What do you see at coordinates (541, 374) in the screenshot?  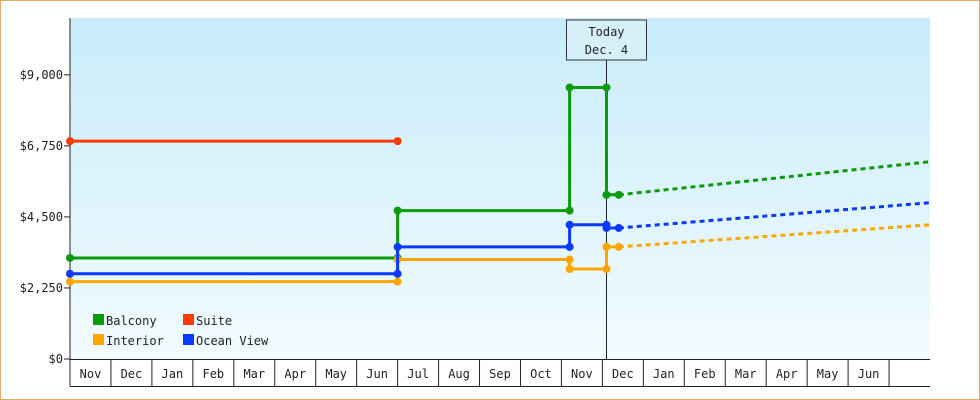 I see `x-tick-label: Oct` at bounding box center [541, 374].